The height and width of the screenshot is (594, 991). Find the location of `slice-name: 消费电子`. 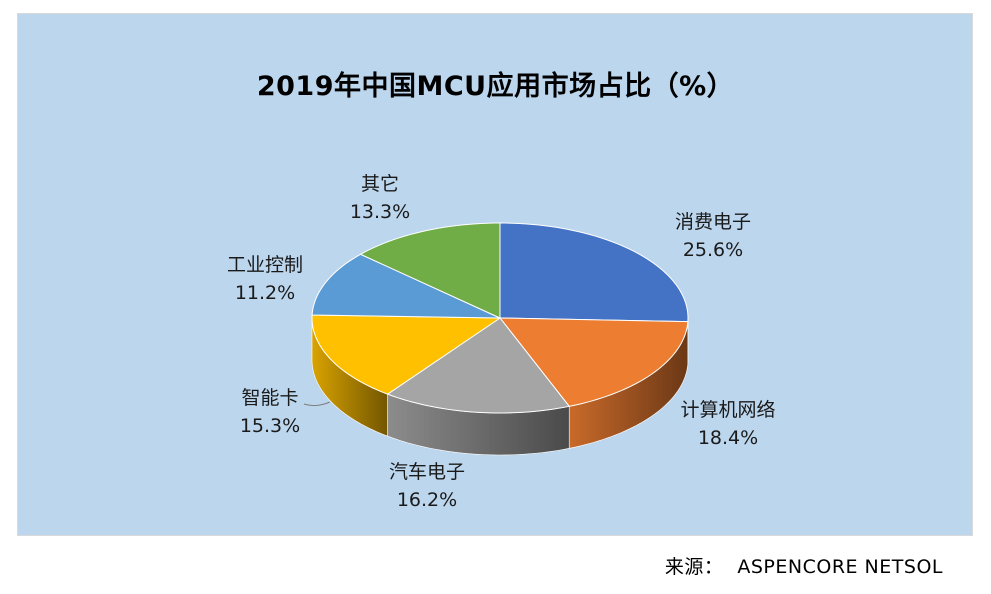

slice-name: 消费电子 is located at coordinates (713, 222).